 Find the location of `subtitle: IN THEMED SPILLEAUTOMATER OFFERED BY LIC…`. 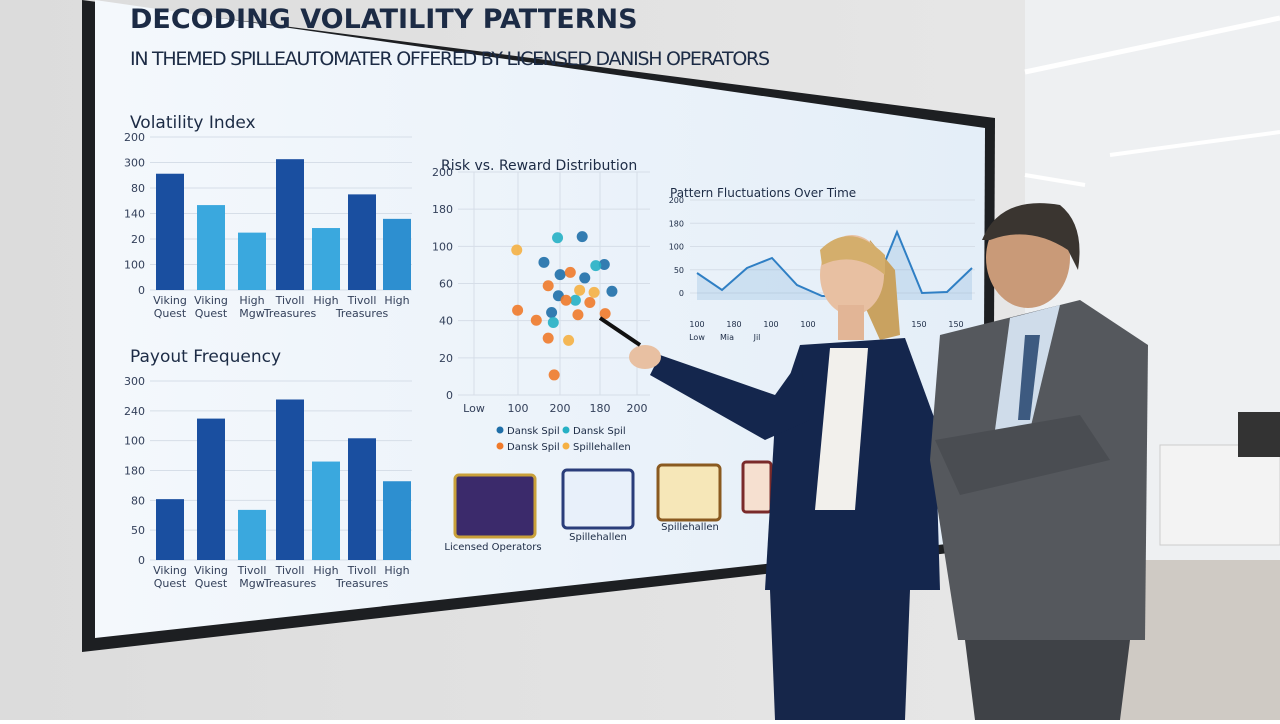

subtitle: IN THEMED SPILLEAUTOMATER OFFERED BY LIC… is located at coordinates (450, 59).